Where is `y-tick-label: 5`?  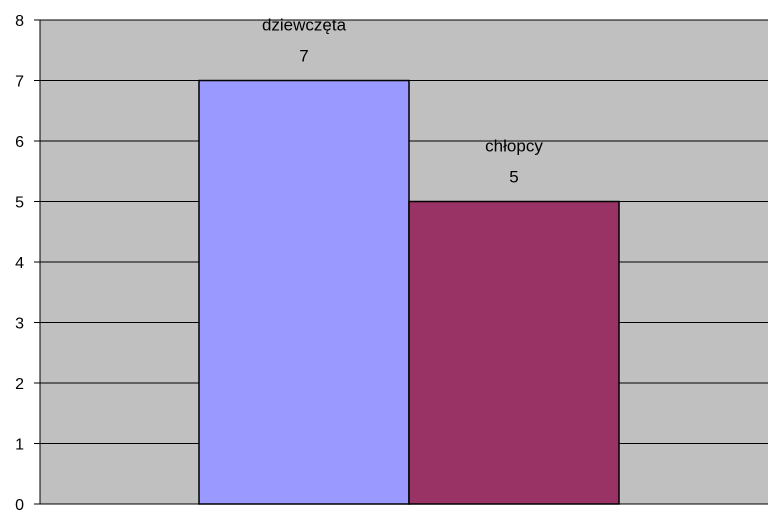 y-tick-label: 5 is located at coordinates (19, 203).